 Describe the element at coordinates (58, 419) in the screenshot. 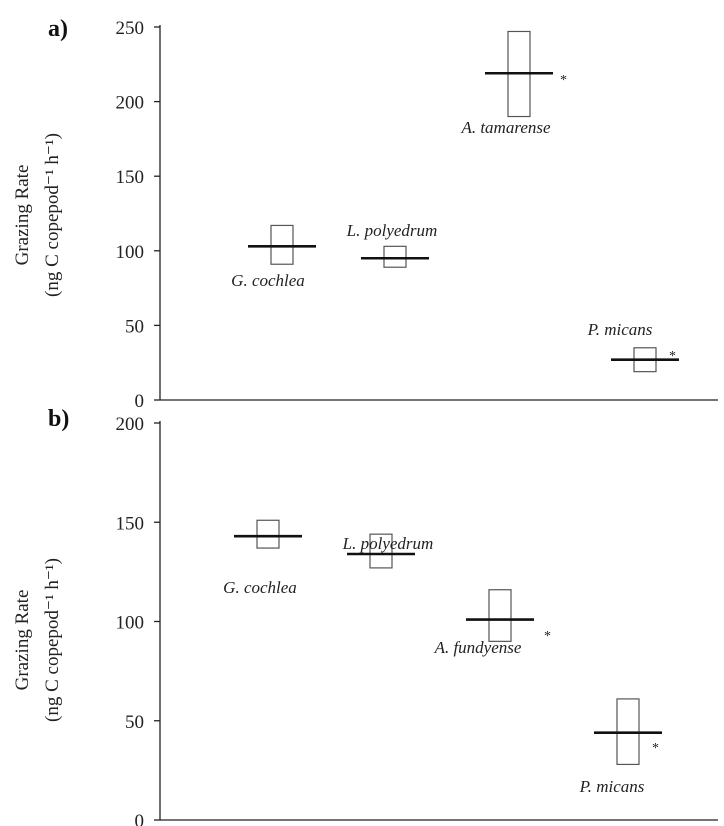

I see `panel-label: b)` at that location.